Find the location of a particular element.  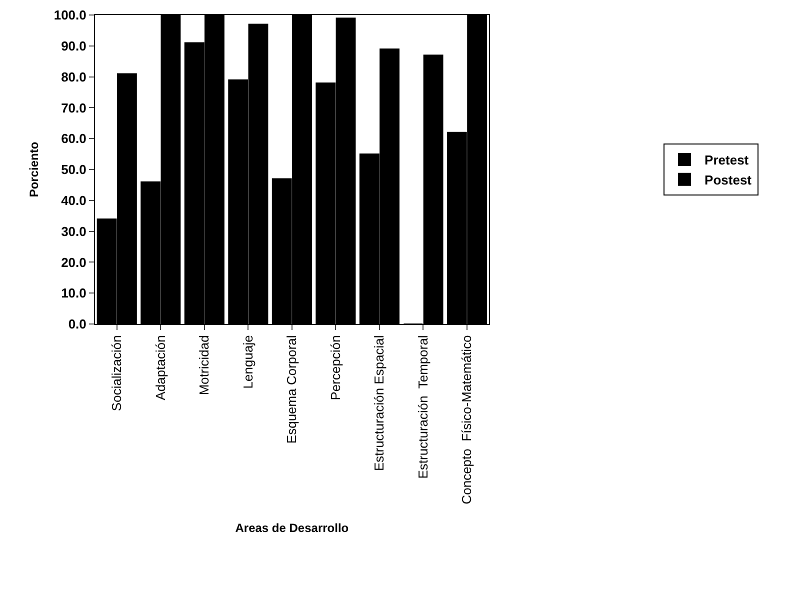

x-tick-label: Esquema Corporal is located at coordinates (292, 389).